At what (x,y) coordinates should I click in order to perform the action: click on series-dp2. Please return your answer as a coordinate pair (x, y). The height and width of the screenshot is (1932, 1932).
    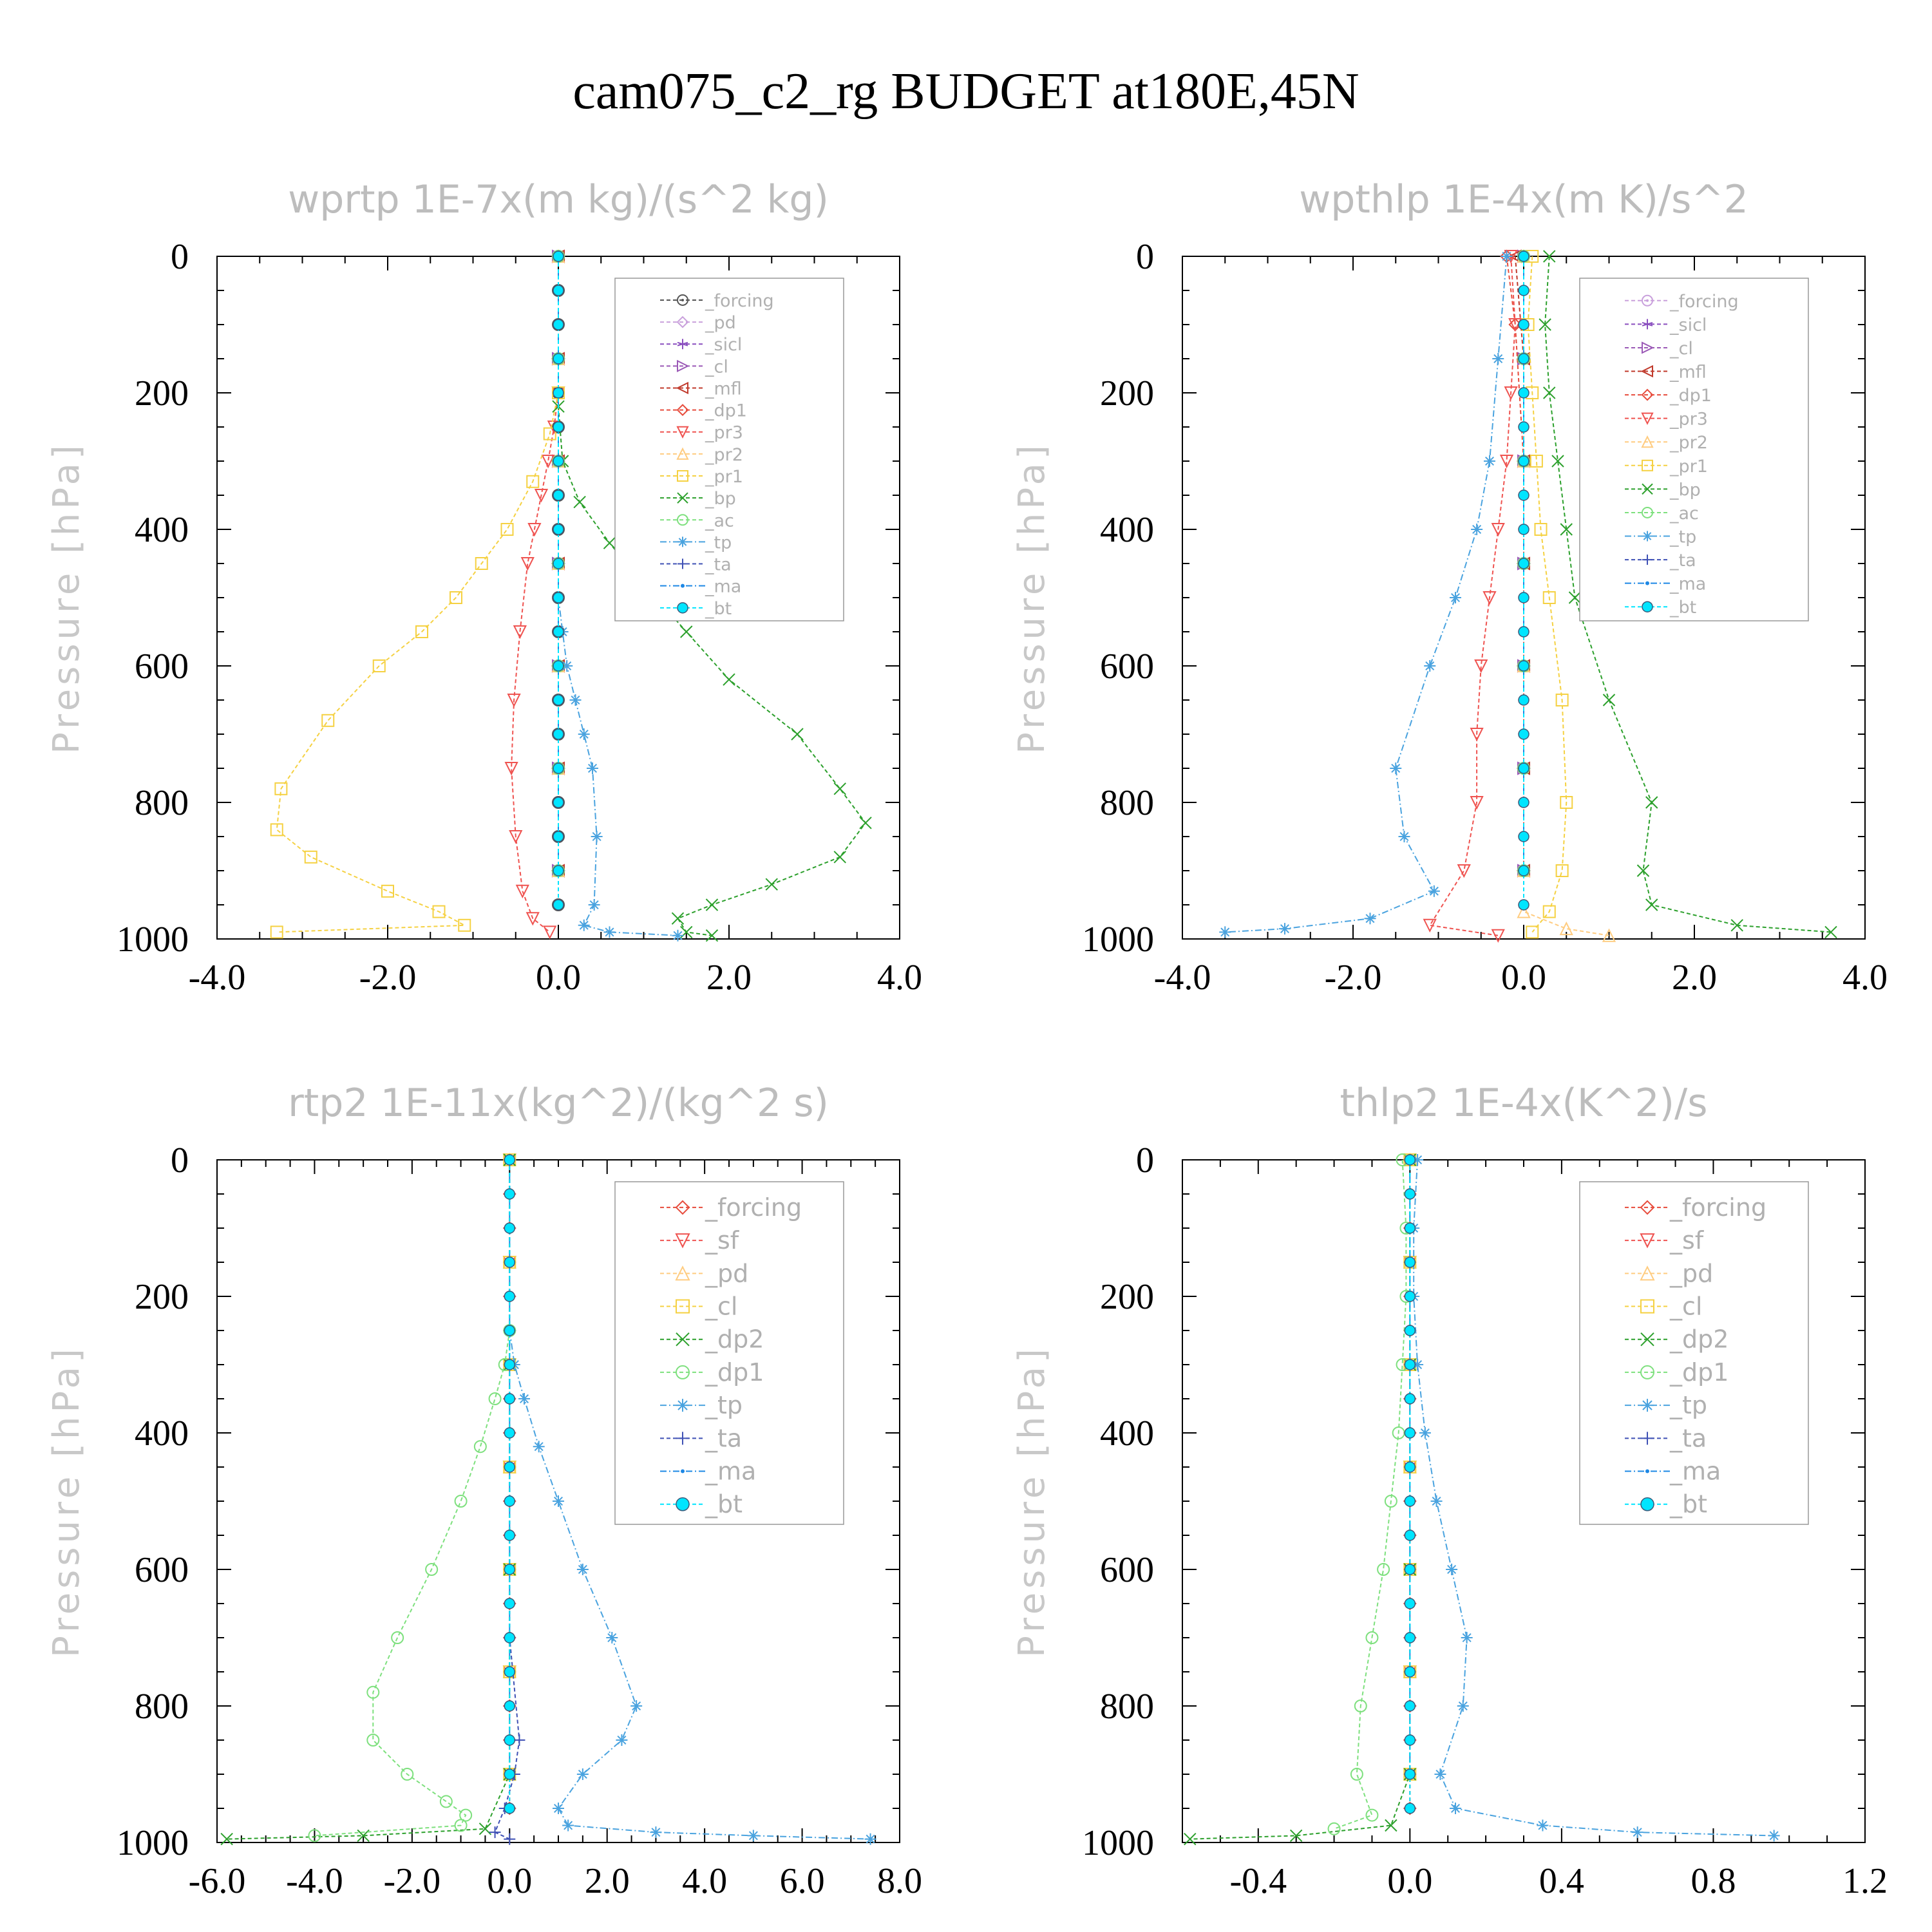
    Looking at the image, I should click on (1300, 1500).